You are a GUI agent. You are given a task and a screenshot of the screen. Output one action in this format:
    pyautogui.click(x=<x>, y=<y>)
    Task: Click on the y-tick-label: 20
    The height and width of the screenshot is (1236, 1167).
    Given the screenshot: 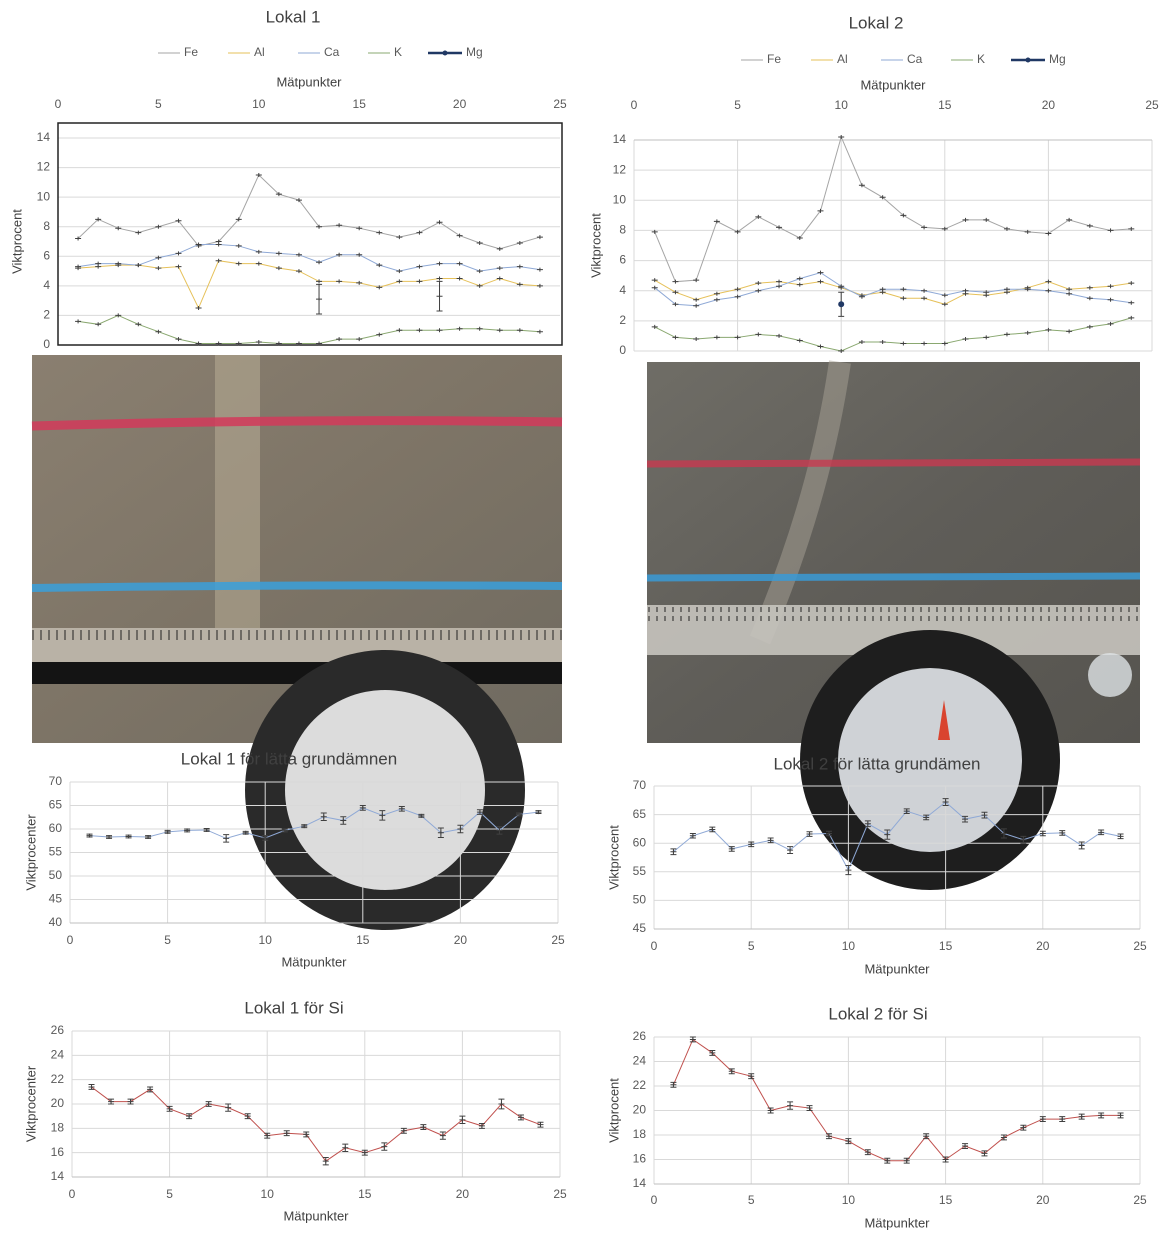 What is the action you would take?
    pyautogui.click(x=58, y=1103)
    